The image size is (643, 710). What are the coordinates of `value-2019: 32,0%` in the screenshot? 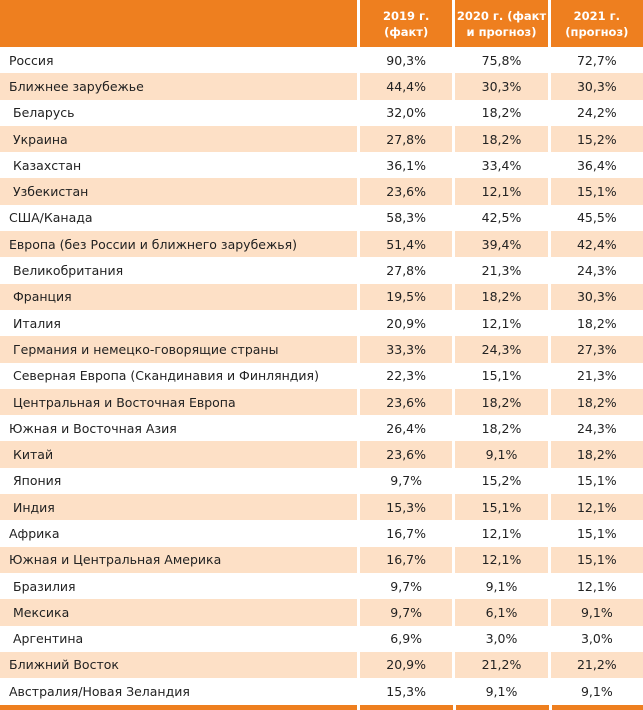 It's located at (406, 113).